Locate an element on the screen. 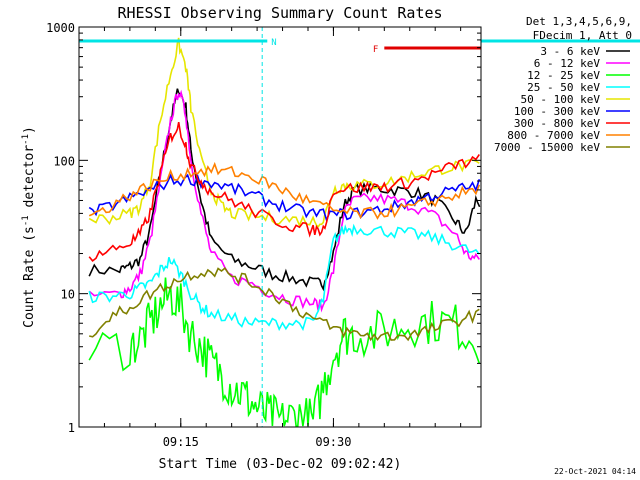  y-axis-label: Count Rate (s-1 detector-1) is located at coordinates (29, 227).